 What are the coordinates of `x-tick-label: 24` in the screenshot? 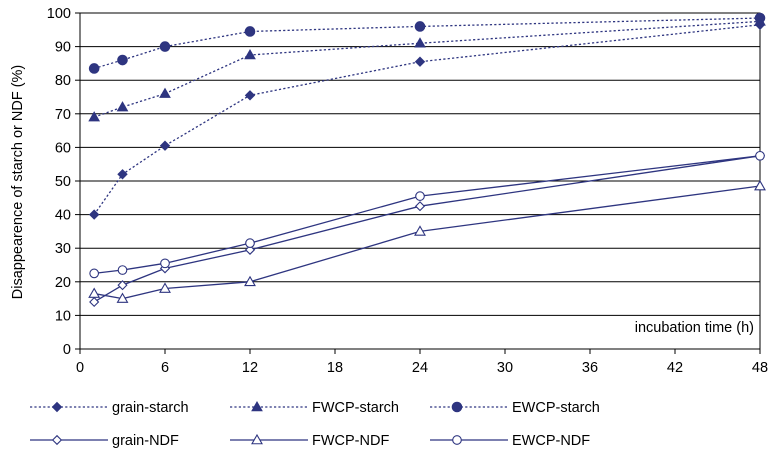 It's located at (420, 368).